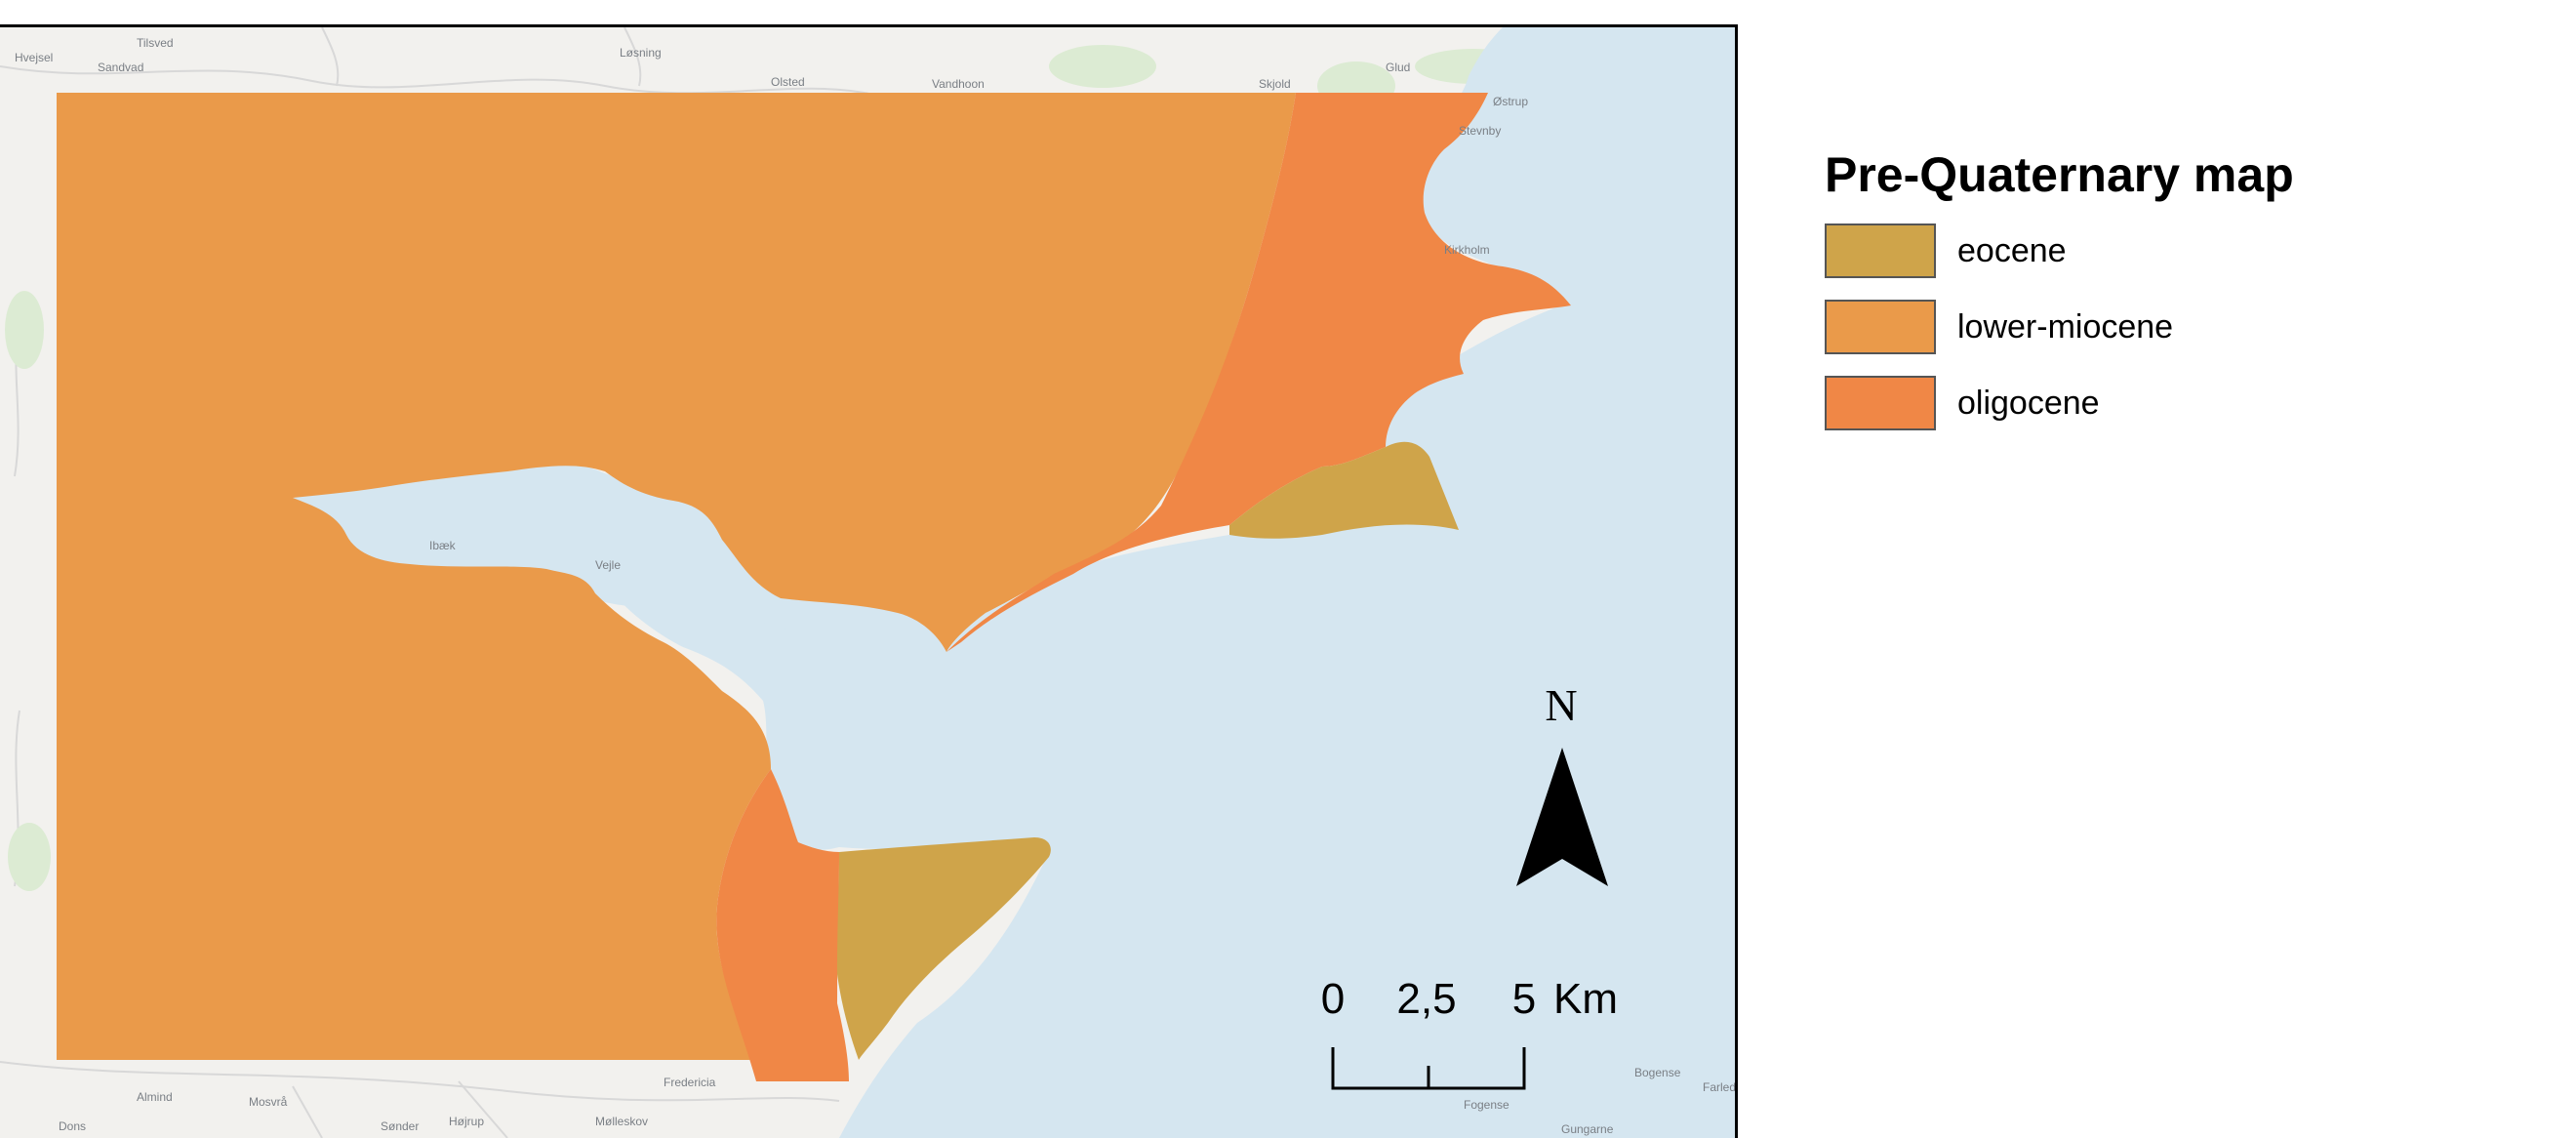 Image resolution: width=2576 pixels, height=1138 pixels. I want to click on unit-eocene-s, so click(944, 949).